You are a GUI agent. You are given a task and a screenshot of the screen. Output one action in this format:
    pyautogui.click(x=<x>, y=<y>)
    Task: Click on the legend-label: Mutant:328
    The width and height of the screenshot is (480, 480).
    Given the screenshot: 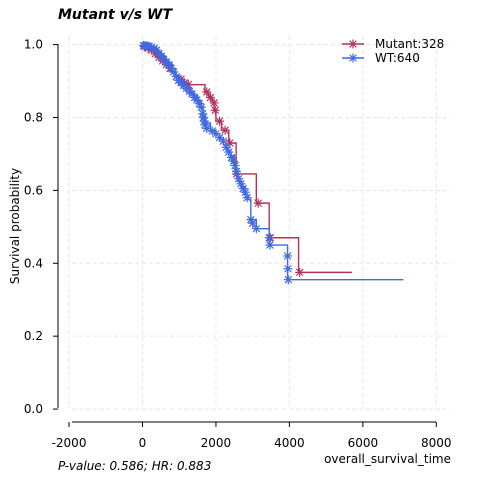 What is the action you would take?
    pyautogui.click(x=409, y=44)
    